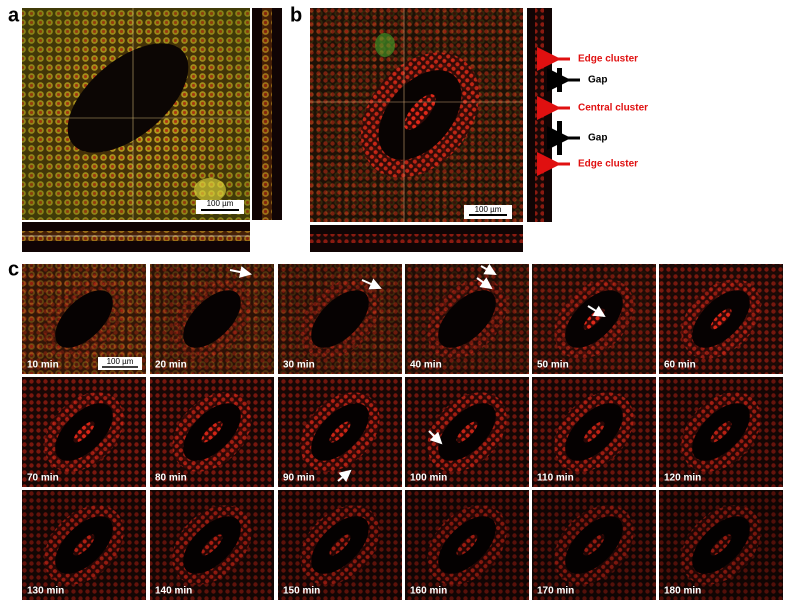  I want to click on frame: 180 min, so click(721, 545).